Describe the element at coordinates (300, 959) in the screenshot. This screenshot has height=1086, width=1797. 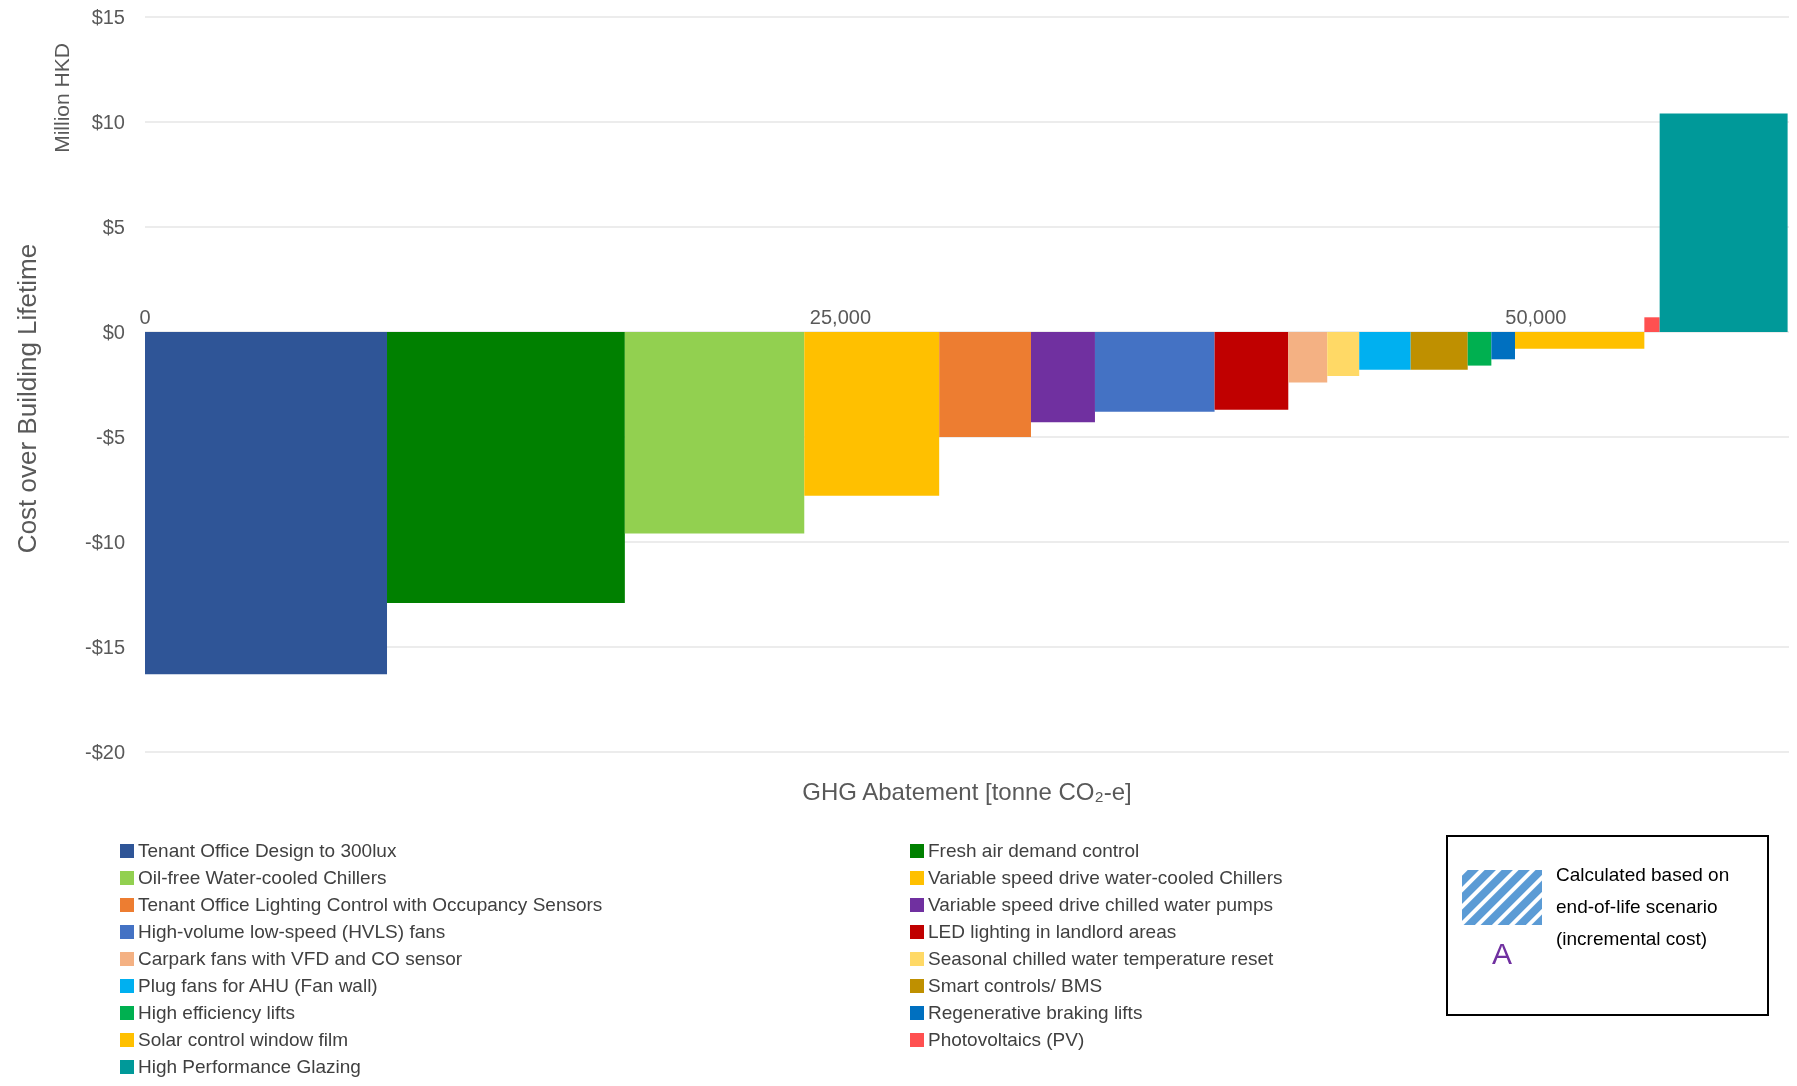
I see `legend-label: Carpark fans with VFD and CO sensor` at that location.